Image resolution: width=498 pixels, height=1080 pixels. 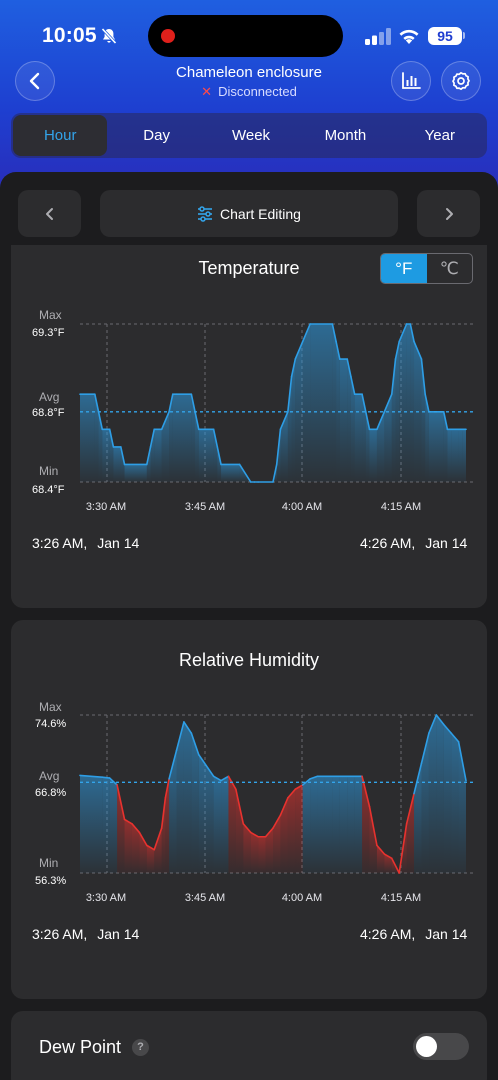 I want to click on previous-period-button, so click(x=49, y=213).